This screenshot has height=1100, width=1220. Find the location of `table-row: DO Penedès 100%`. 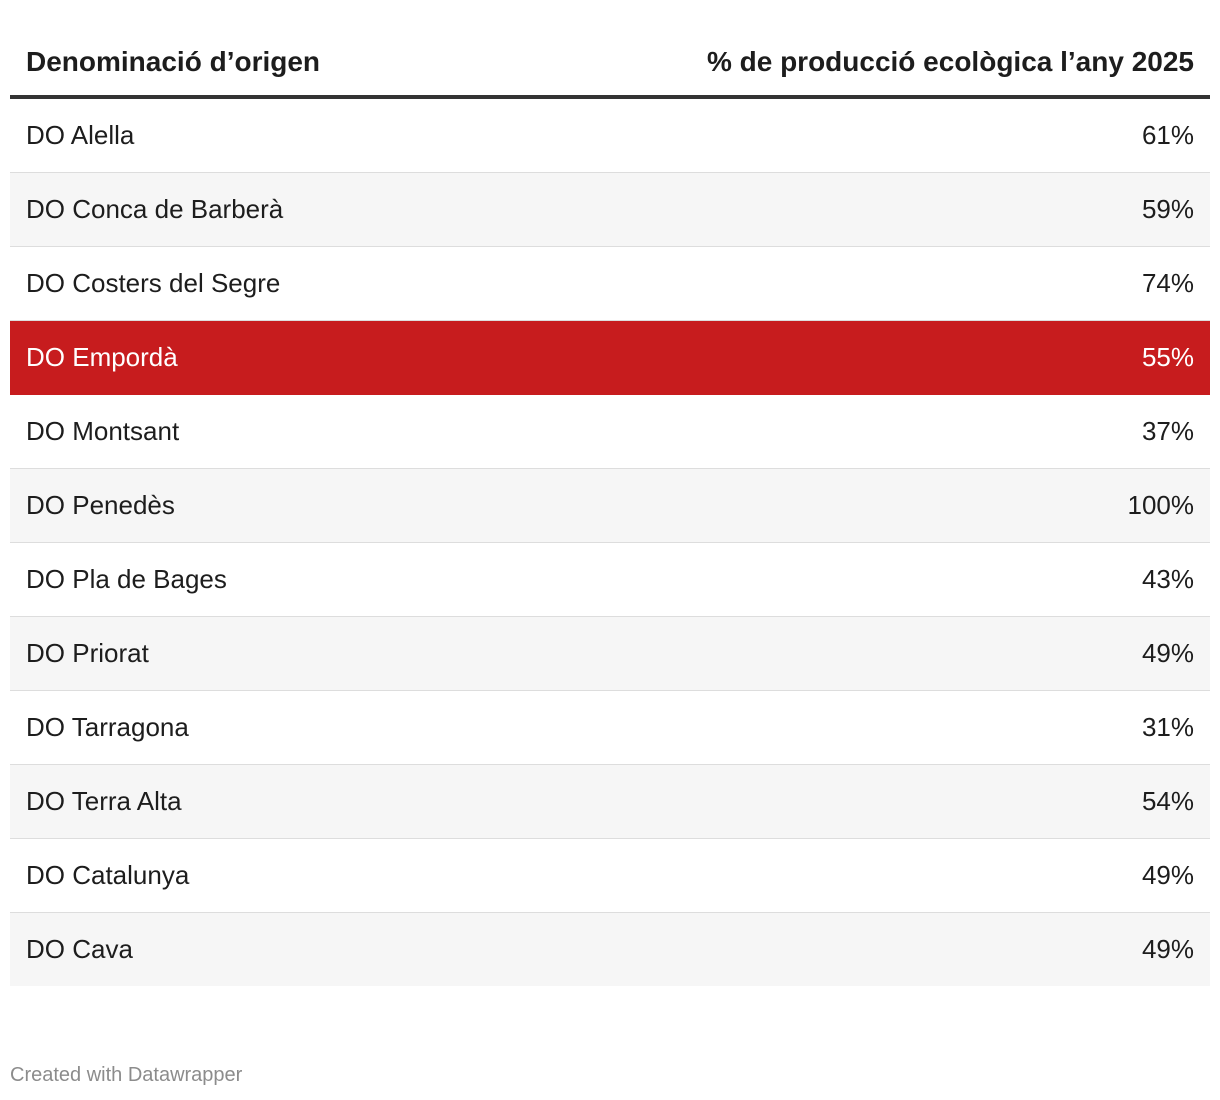

table-row: DO Penedès 100% is located at coordinates (610, 505).